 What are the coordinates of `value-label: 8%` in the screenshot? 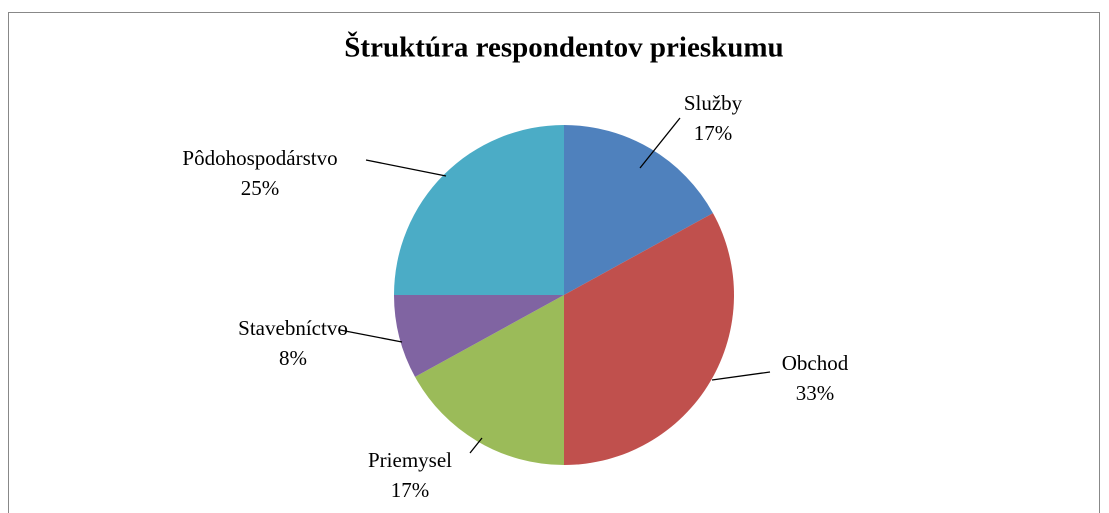 It's located at (293, 358).